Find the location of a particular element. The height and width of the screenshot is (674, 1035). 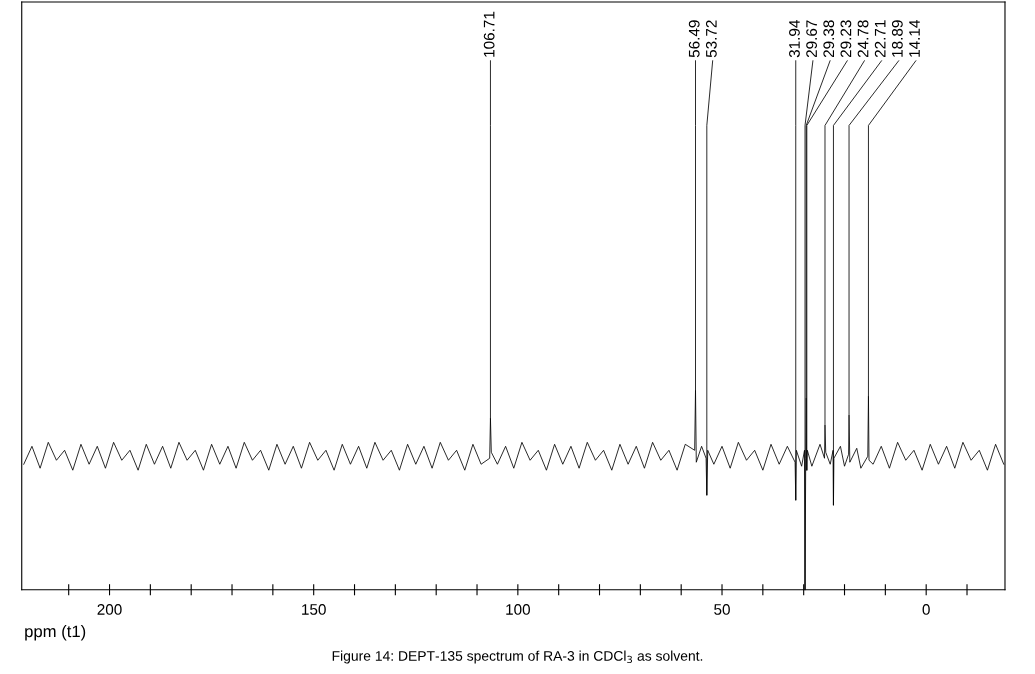

x-tick-label: 100 is located at coordinates (518, 609).